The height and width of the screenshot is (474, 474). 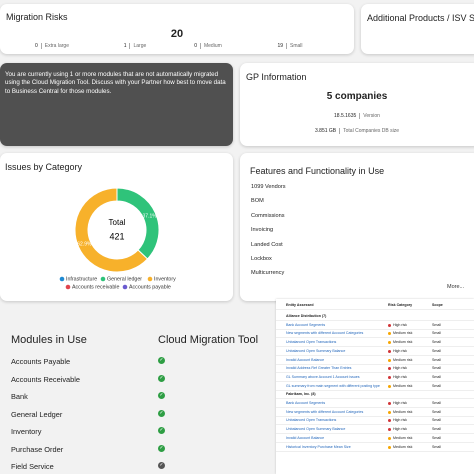 What do you see at coordinates (125, 46) in the screenshot?
I see `risk-count: 1` at bounding box center [125, 46].